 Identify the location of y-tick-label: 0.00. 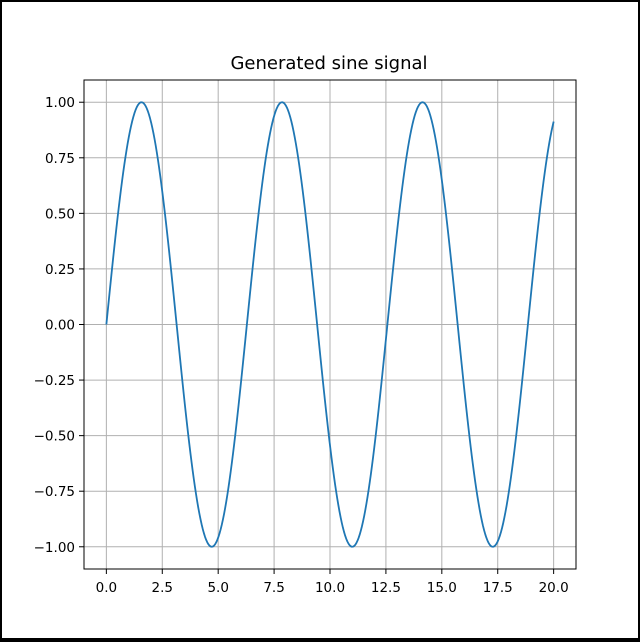
(60, 326).